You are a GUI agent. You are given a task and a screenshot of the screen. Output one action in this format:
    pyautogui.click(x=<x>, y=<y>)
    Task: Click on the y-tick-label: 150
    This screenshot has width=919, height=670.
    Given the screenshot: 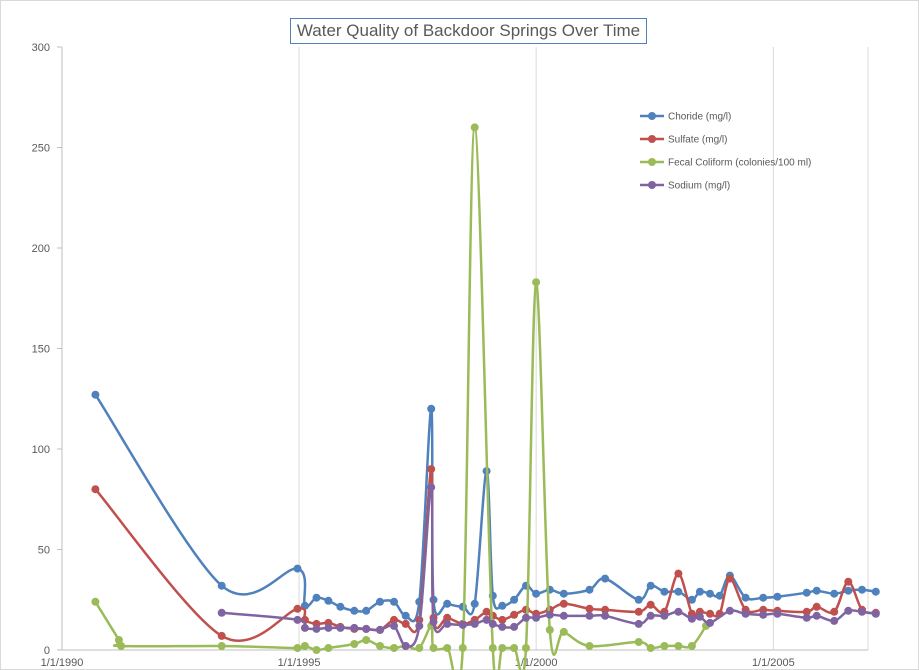 What is the action you would take?
    pyautogui.click(x=41, y=350)
    